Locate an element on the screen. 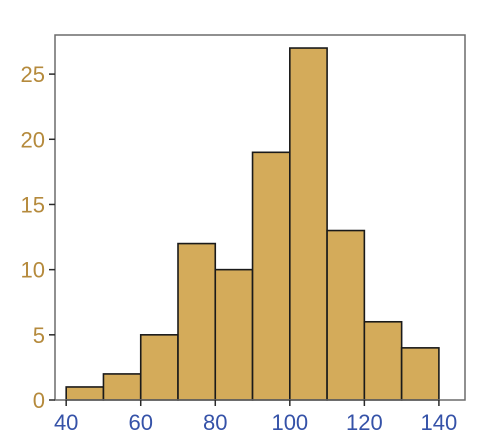 This screenshot has height=444, width=484. y-tick-label: 0 is located at coordinates (39, 400).